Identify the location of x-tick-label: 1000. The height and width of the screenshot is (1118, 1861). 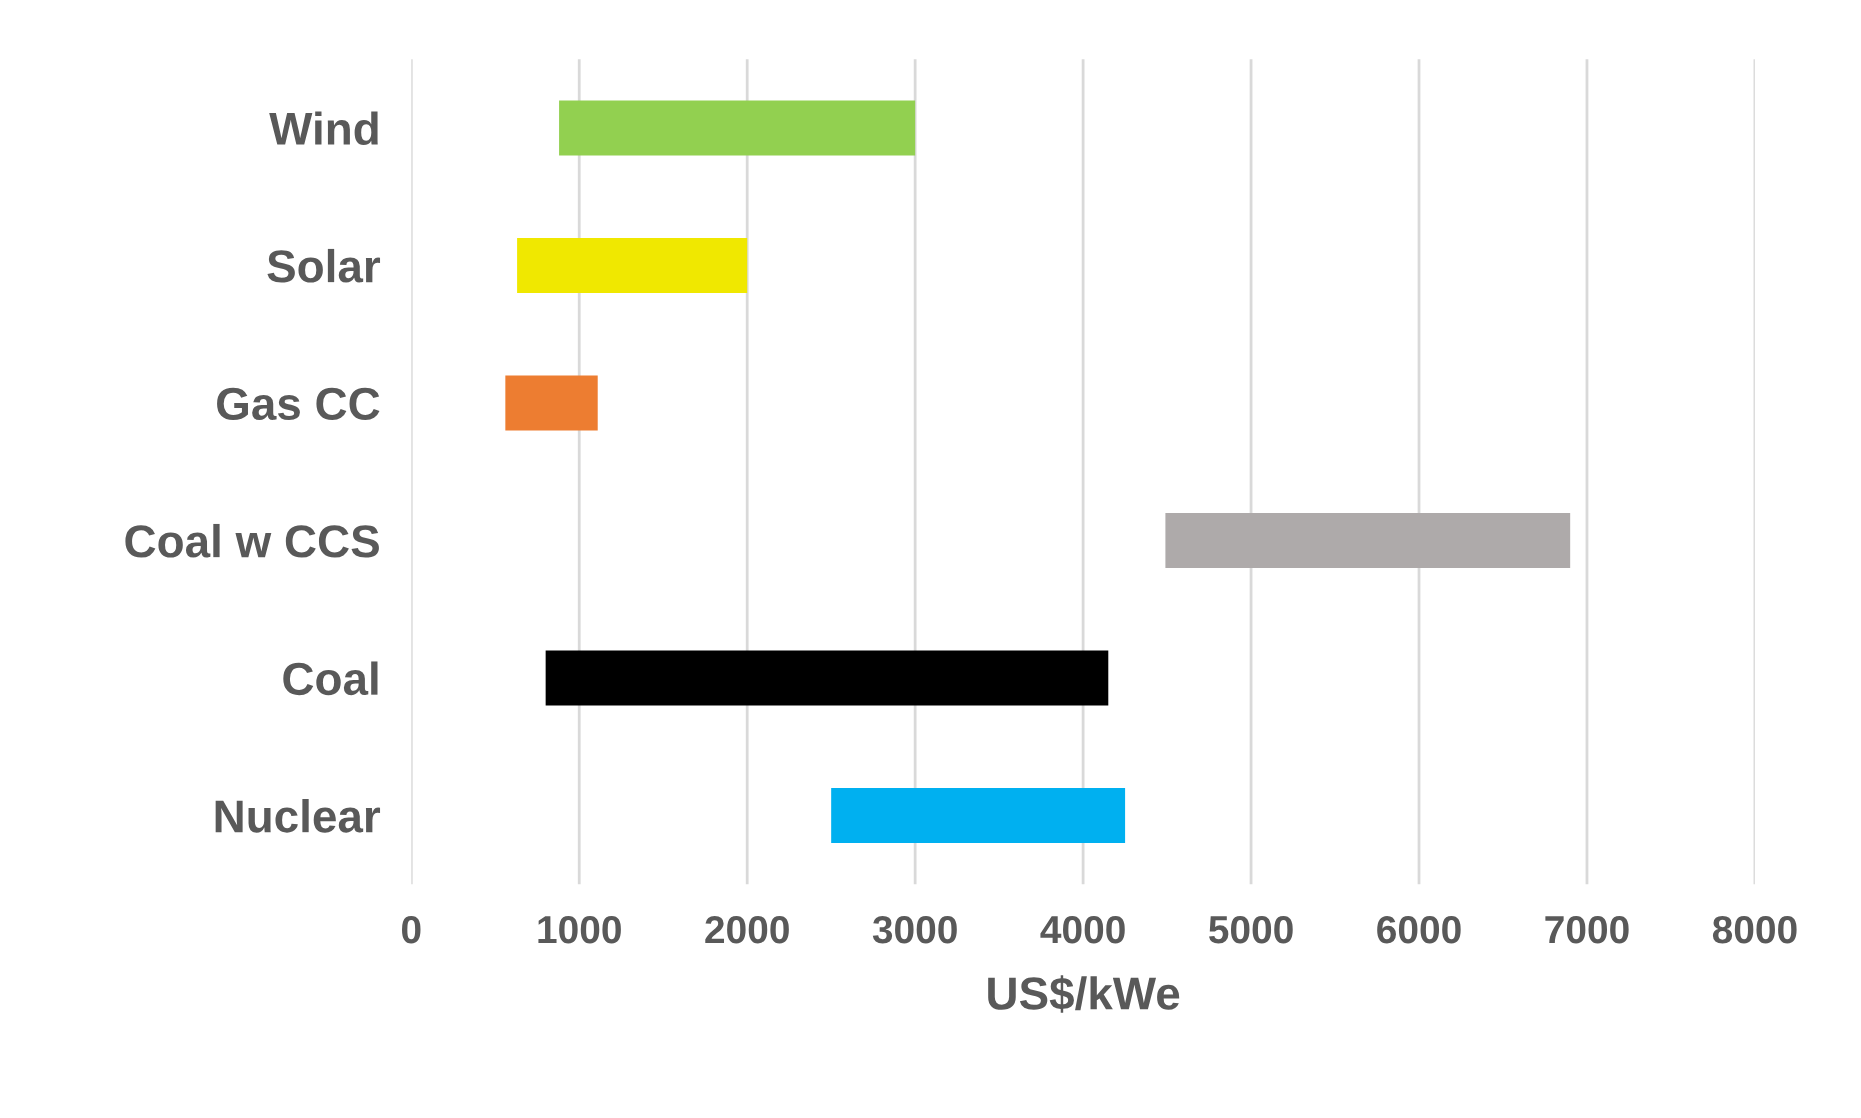
(579, 929).